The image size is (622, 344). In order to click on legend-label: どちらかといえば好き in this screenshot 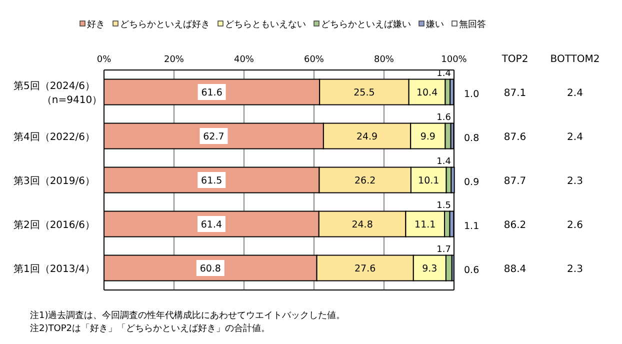, I will do `click(165, 24)`.